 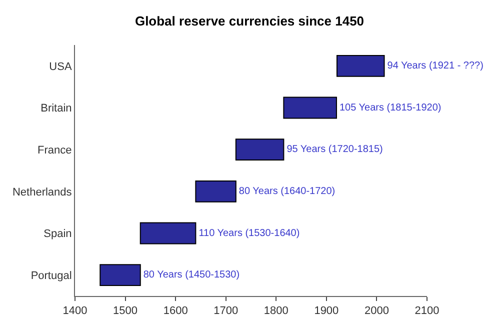 I want to click on x-tick-label: 1600, so click(x=175, y=311).